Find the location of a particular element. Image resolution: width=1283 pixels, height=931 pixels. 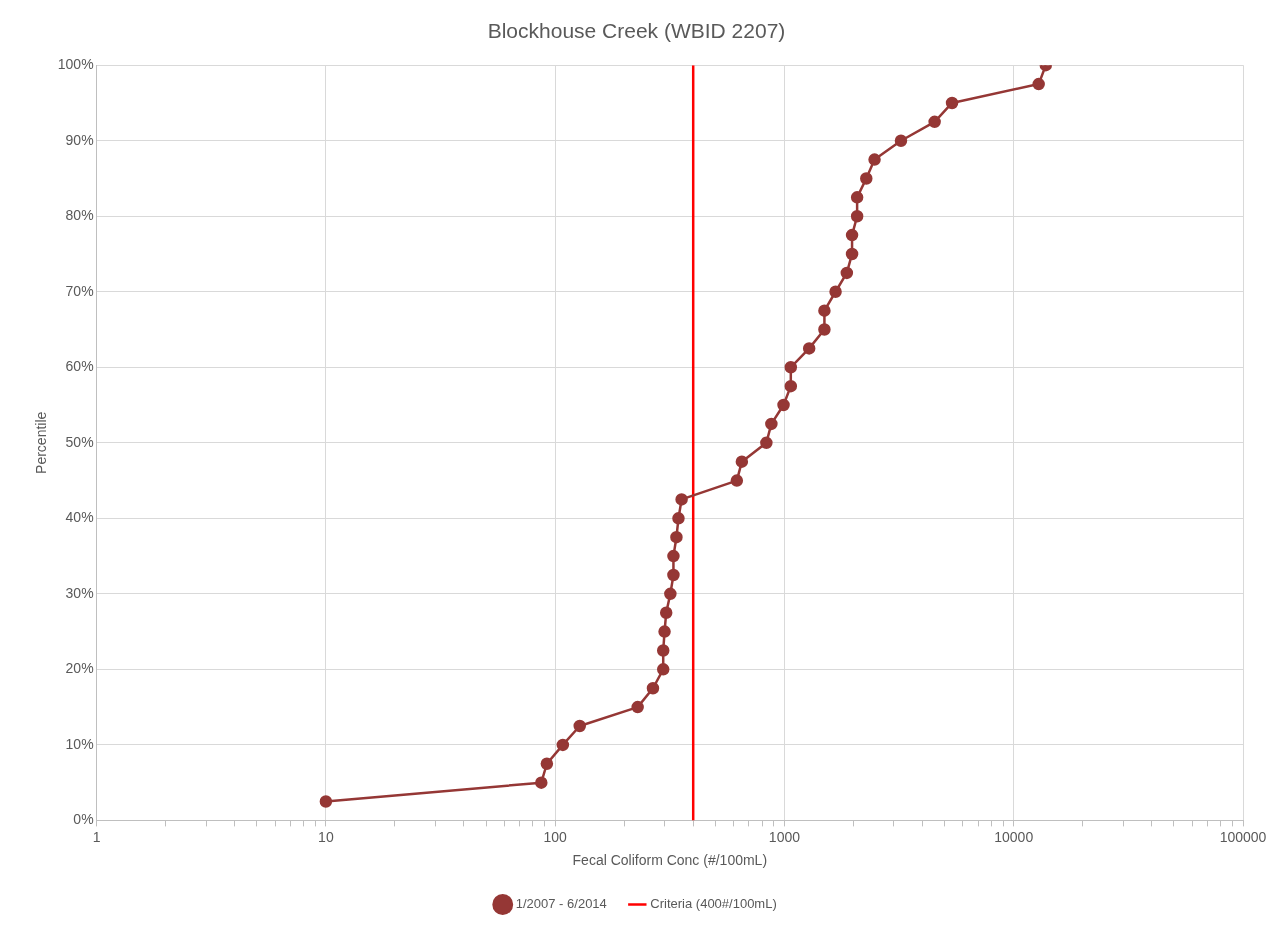

legend-label: Criteria (400#/100mL) is located at coordinates (713, 904).